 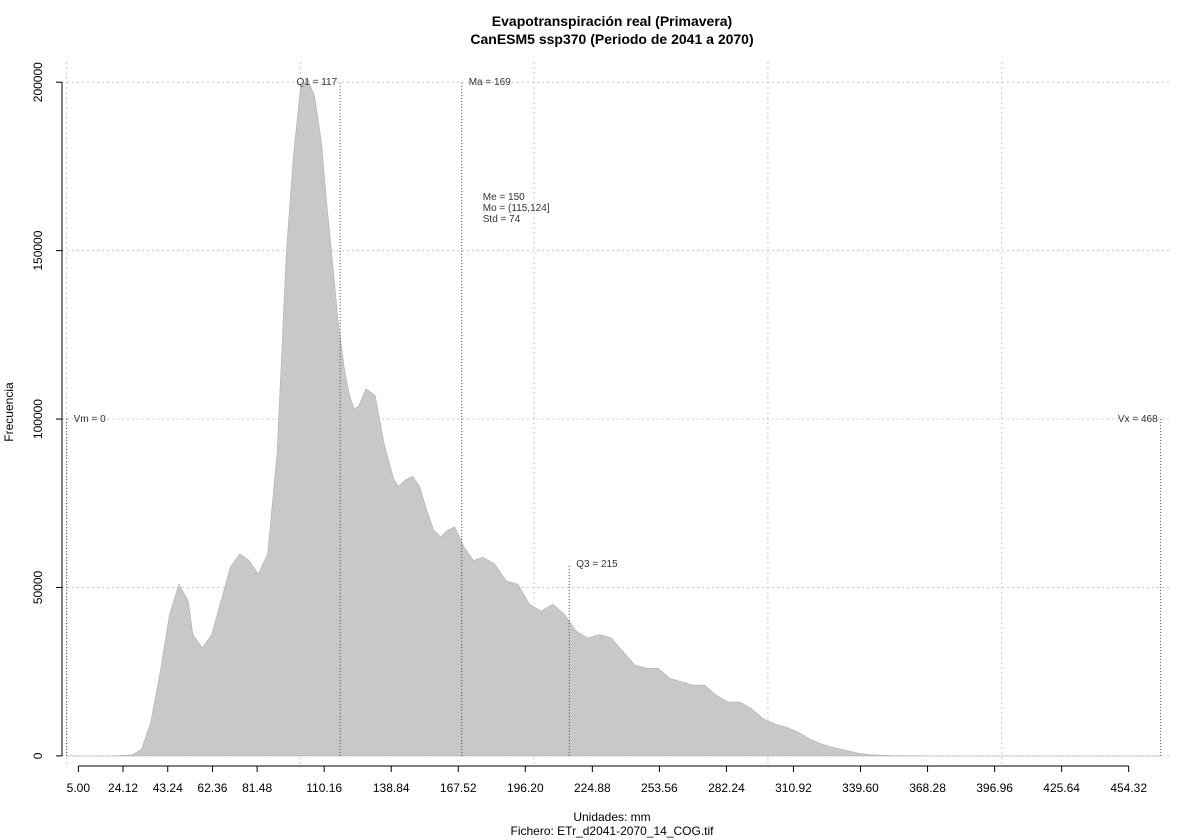 I want to click on x-tick-label: 454.32, so click(x=1128, y=788).